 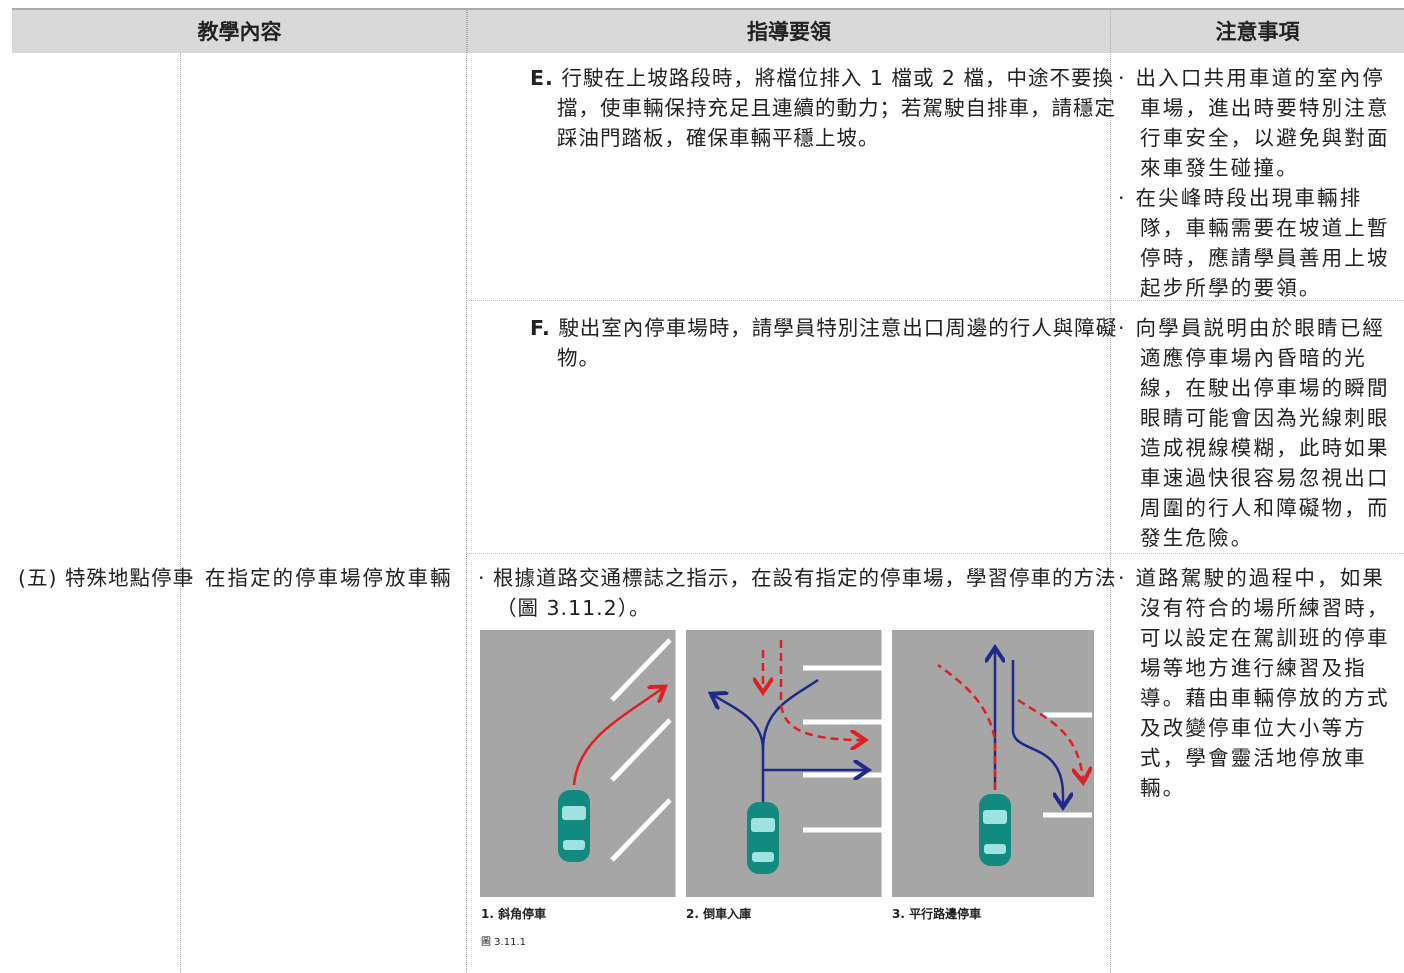 What do you see at coordinates (239, 30) in the screenshot?
I see `header-cell: 教學內容` at bounding box center [239, 30].